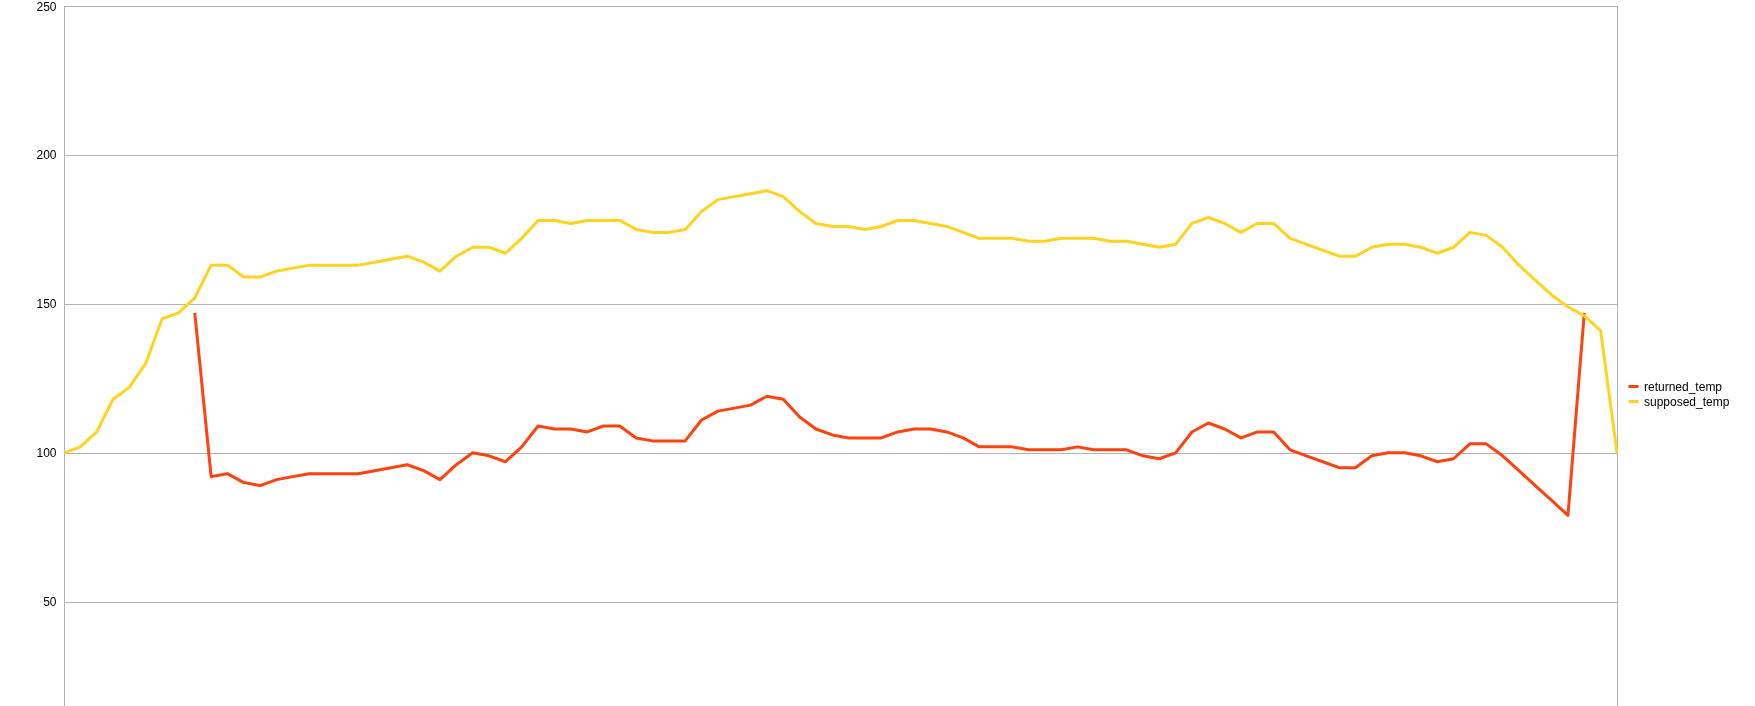 Image resolution: width=1755 pixels, height=706 pixels. I want to click on legend-label: returned_temp, so click(1683, 386).